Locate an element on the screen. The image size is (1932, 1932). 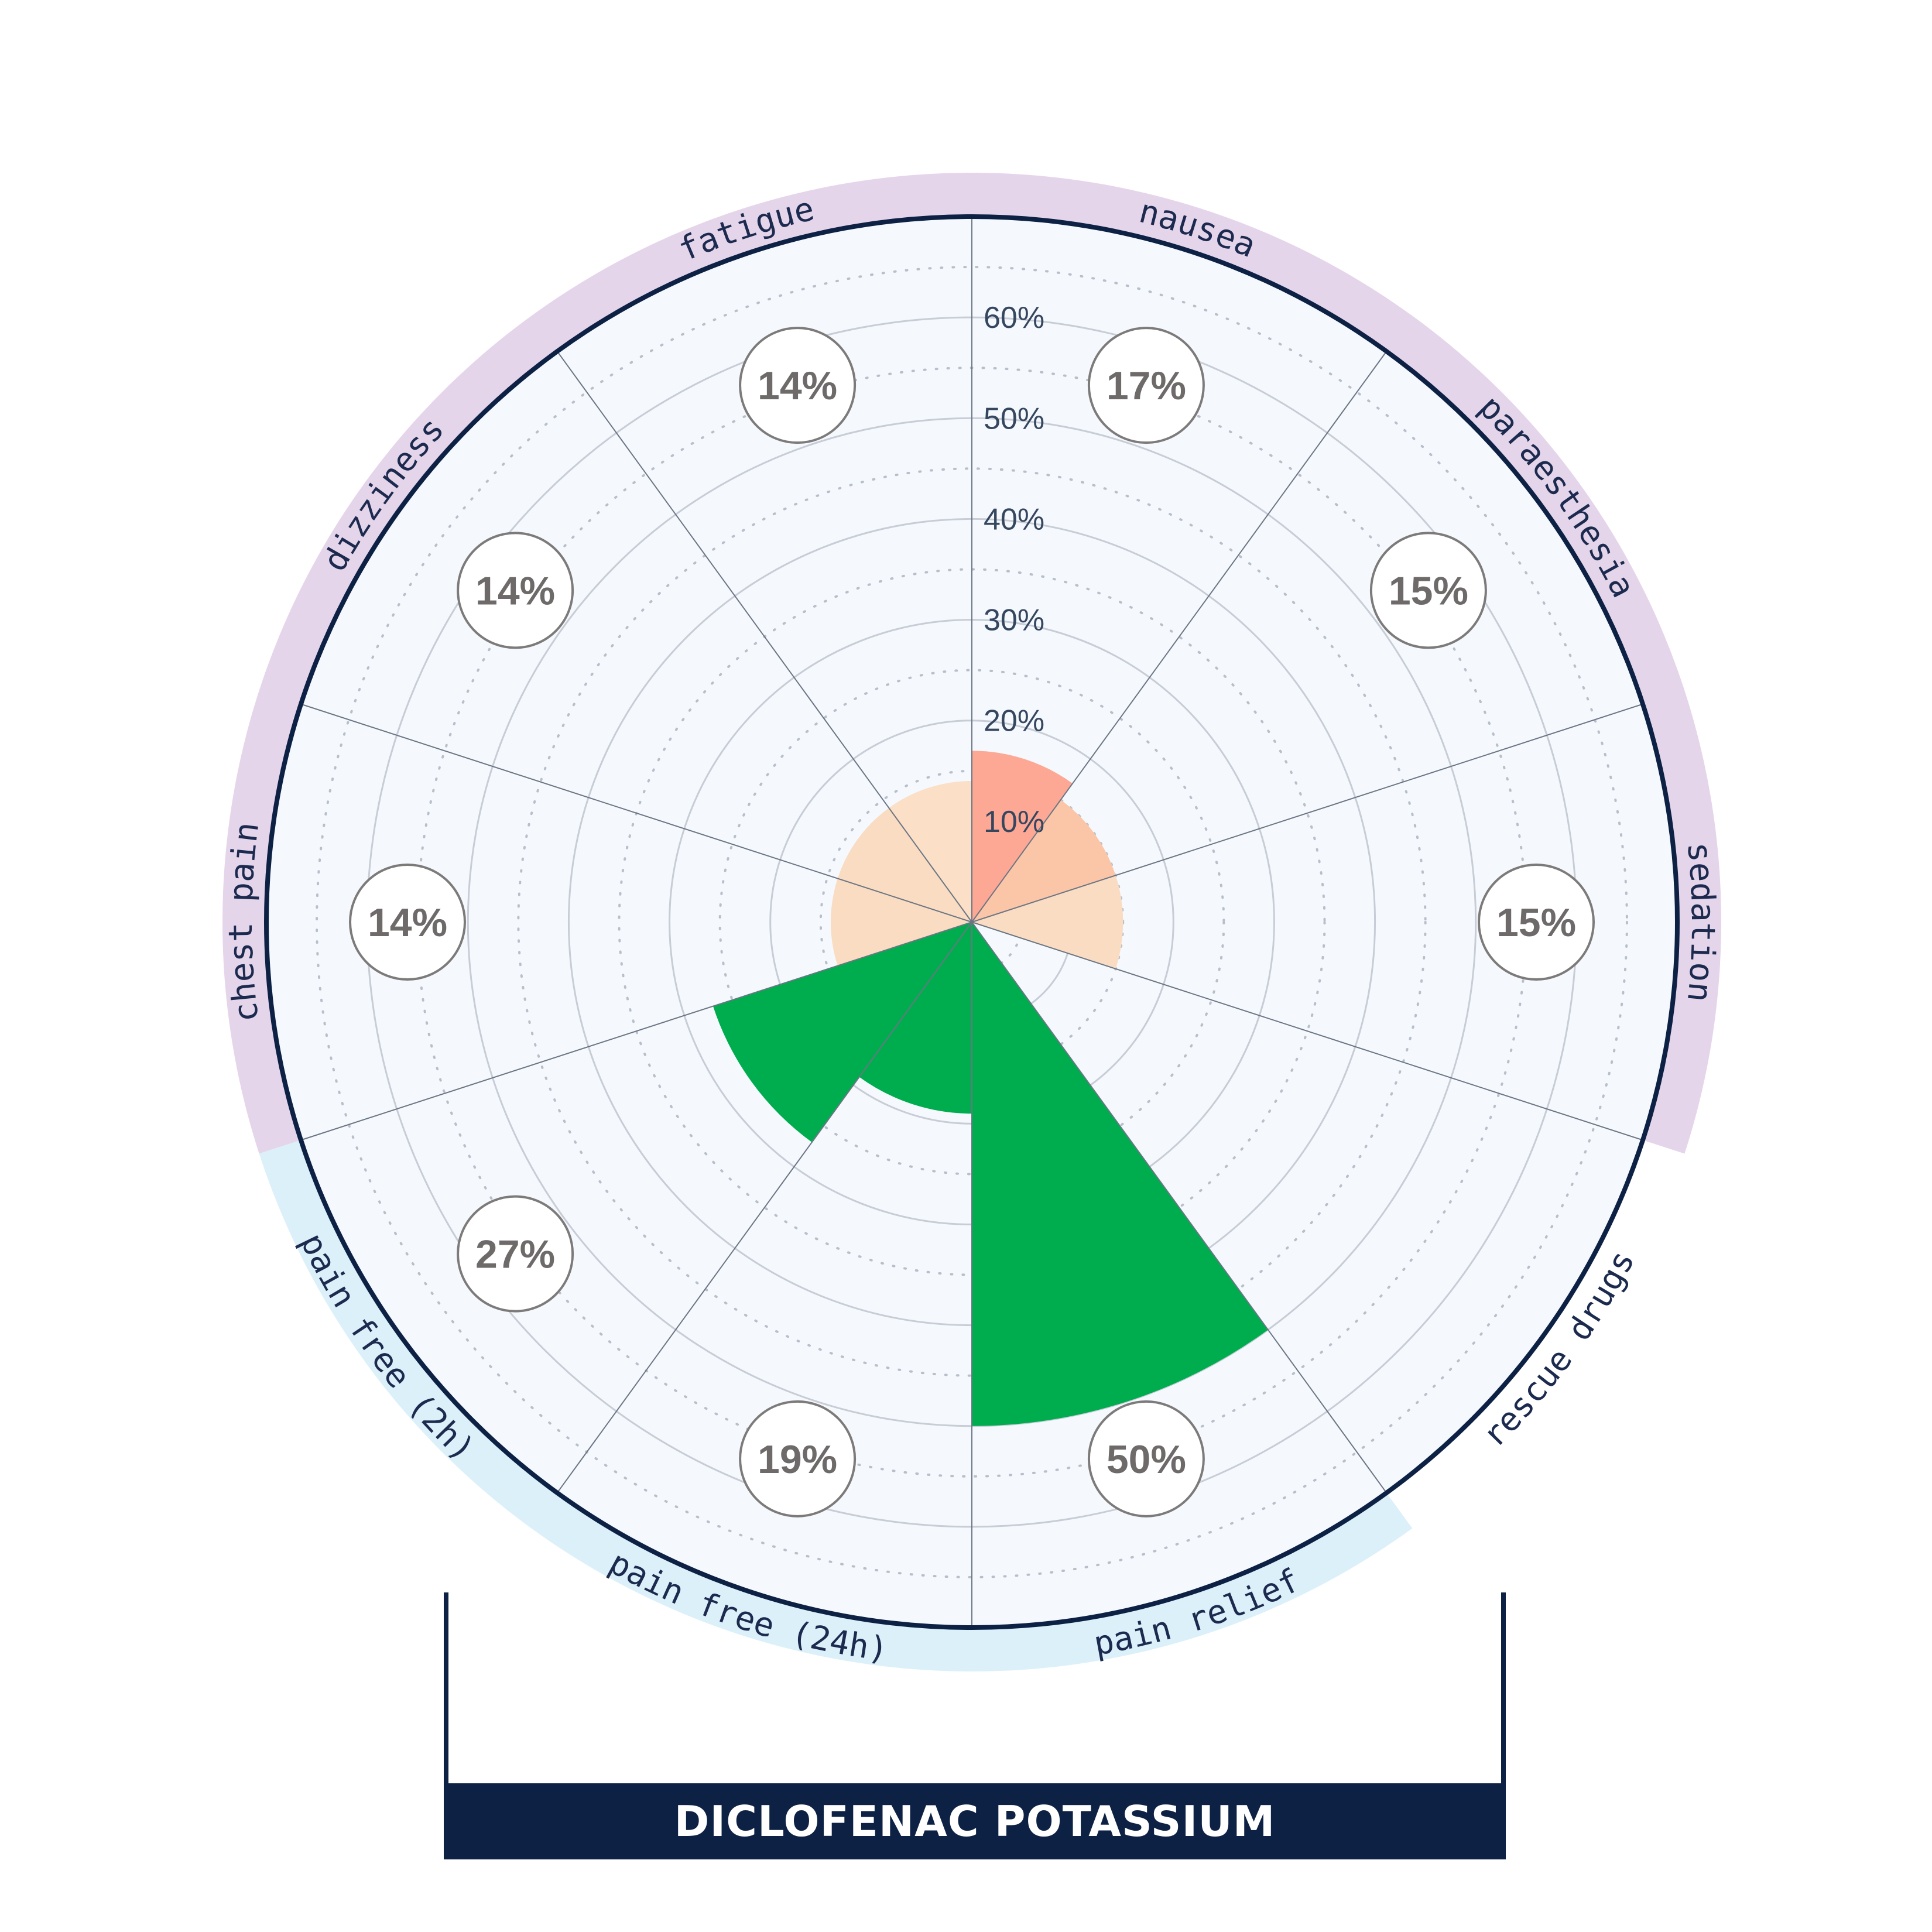
tick-label-10: 10% is located at coordinates (1014, 822).